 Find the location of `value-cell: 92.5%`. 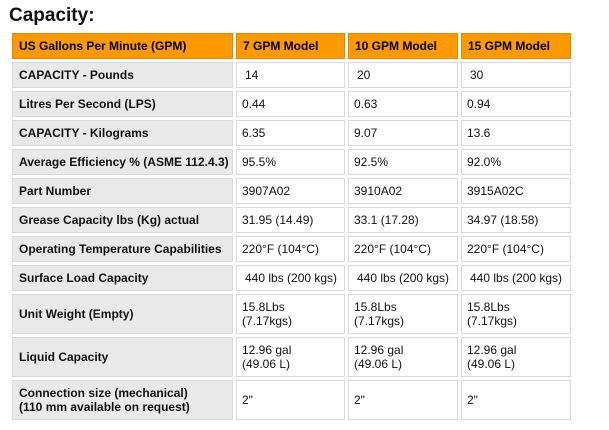

value-cell: 92.5% is located at coordinates (403, 162).